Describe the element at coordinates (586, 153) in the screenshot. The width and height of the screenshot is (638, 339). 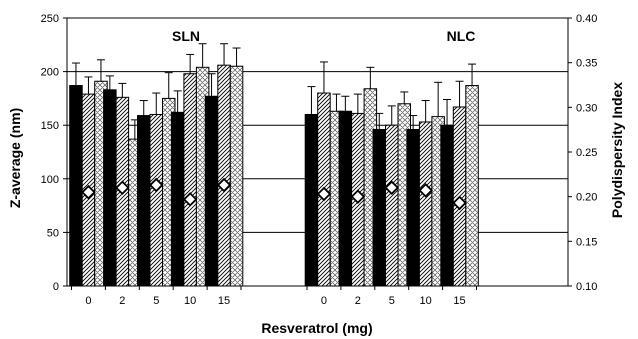
I see `y2-tick-label: 0.25` at that location.